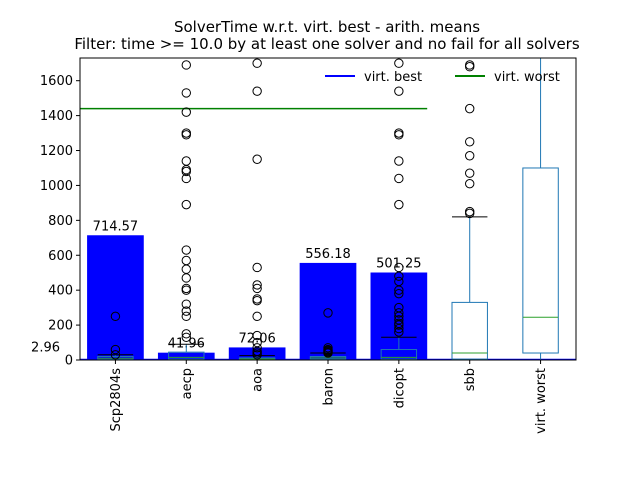  What do you see at coordinates (328, 334) in the screenshot?
I see `boxplot-baron` at bounding box center [328, 334].